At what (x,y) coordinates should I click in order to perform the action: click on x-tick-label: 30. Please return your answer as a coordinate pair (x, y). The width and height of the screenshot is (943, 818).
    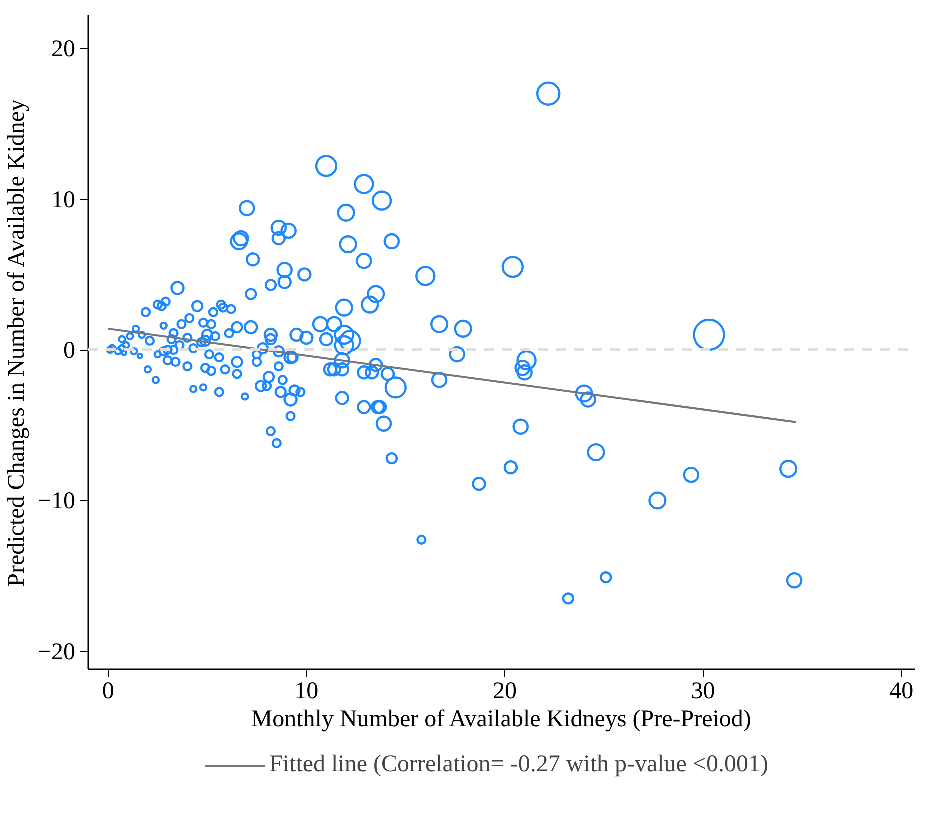
    Looking at the image, I should click on (703, 691).